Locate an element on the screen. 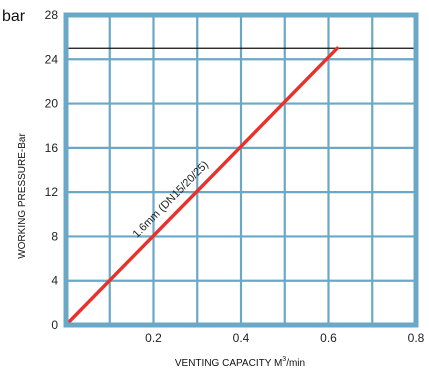 This screenshot has height=379, width=429. series-annotation: 1.6mm (DN15/20/25) is located at coordinates (171, 200).